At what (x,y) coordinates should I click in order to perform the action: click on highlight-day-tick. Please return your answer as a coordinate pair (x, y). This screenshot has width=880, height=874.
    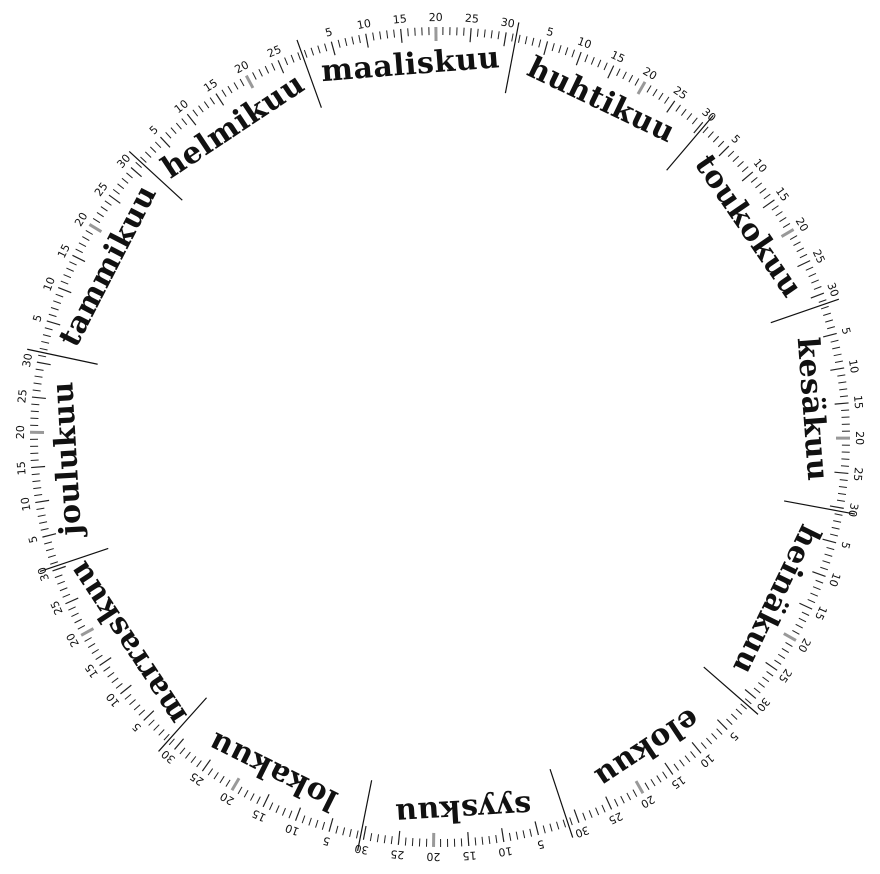
    Looking at the image, I should click on (641, 88).